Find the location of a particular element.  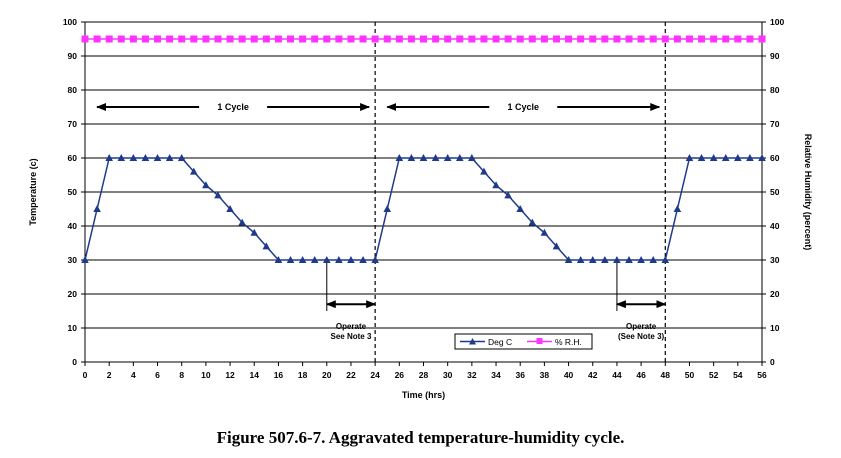

x-tick-label: 6 is located at coordinates (157, 375).